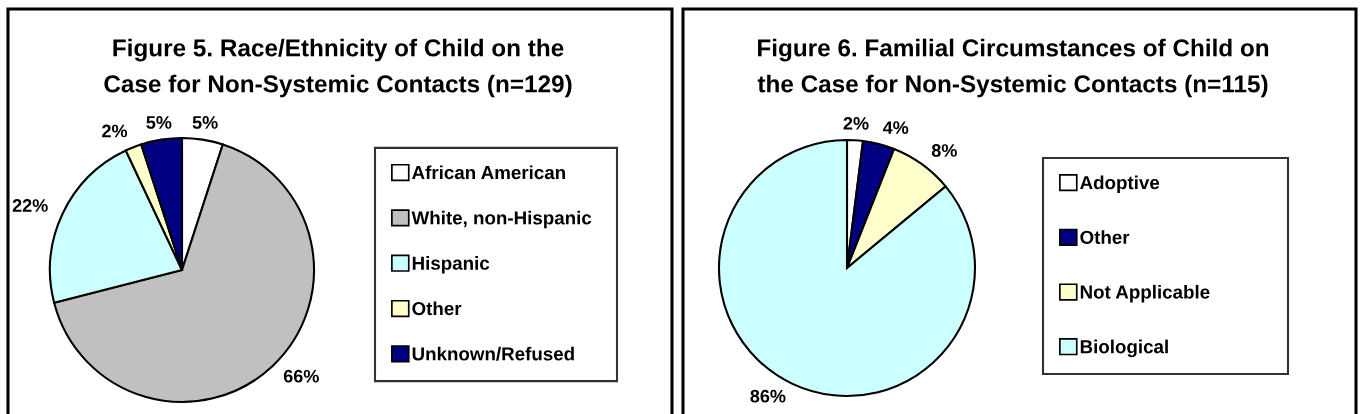  I want to click on legend-label: White, non-Hispanic, so click(501, 219).